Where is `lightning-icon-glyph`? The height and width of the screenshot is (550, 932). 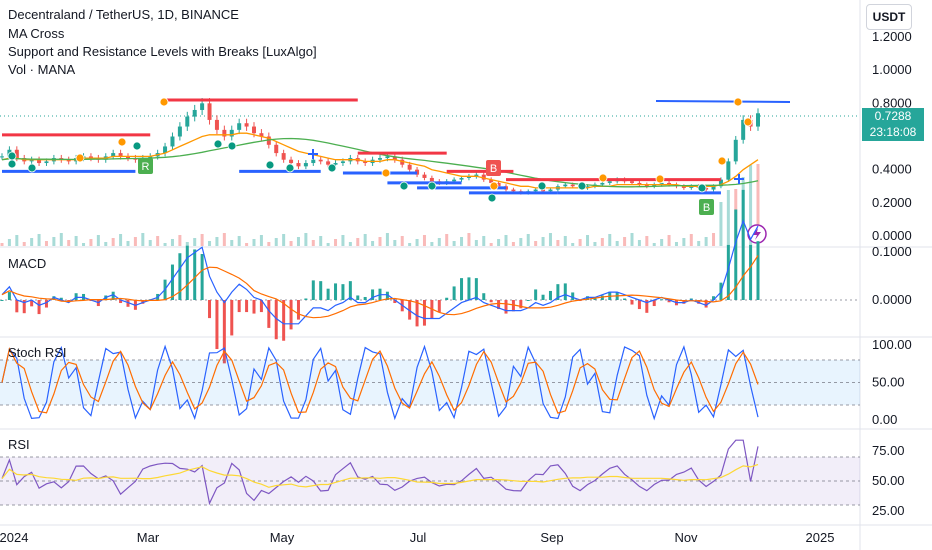 lightning-icon-glyph is located at coordinates (757, 234).